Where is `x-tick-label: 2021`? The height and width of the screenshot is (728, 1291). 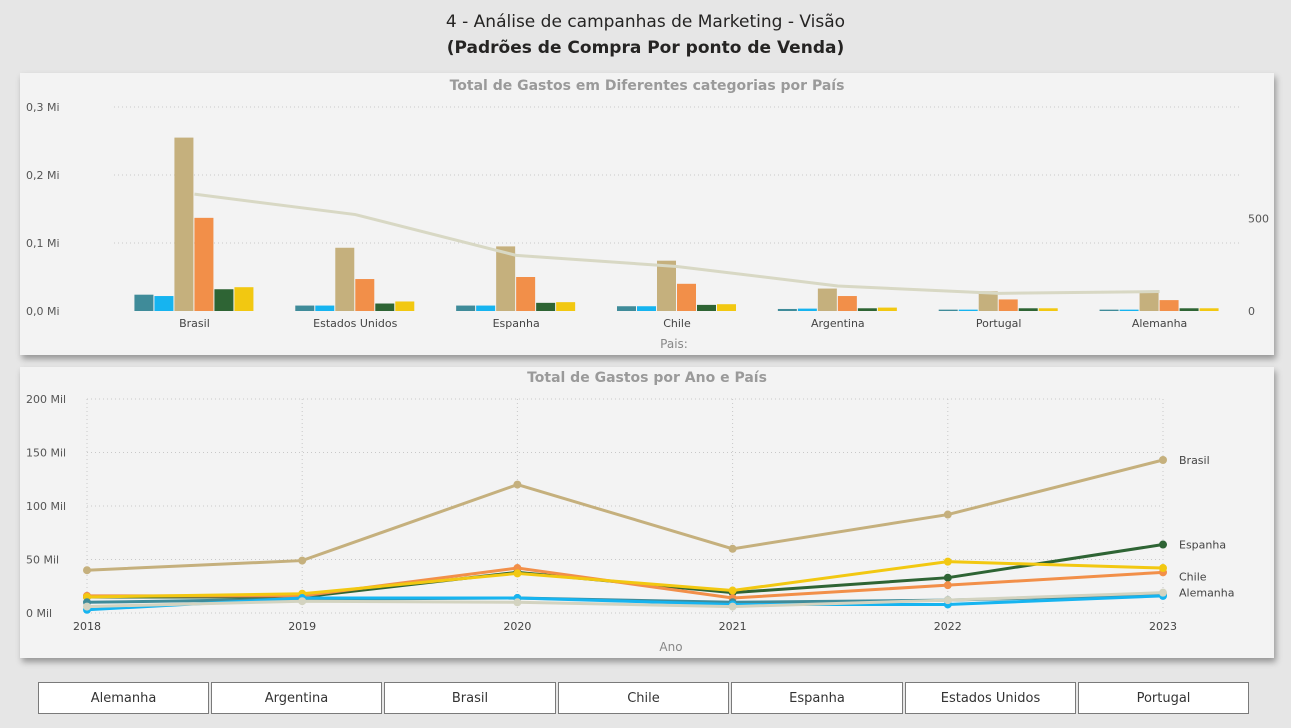 x-tick-label: 2021 is located at coordinates (733, 626).